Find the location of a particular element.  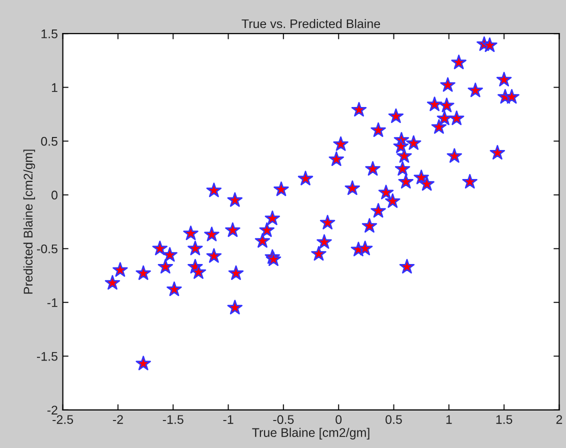

y-tick-label: -2 is located at coordinates (52, 410).